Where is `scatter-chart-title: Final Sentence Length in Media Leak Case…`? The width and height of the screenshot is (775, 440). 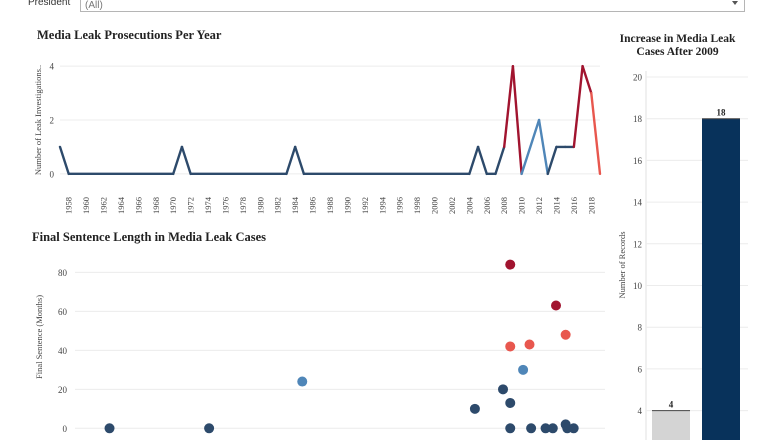 scatter-chart-title: Final Sentence Length in Media Leak Case… is located at coordinates (149, 237).